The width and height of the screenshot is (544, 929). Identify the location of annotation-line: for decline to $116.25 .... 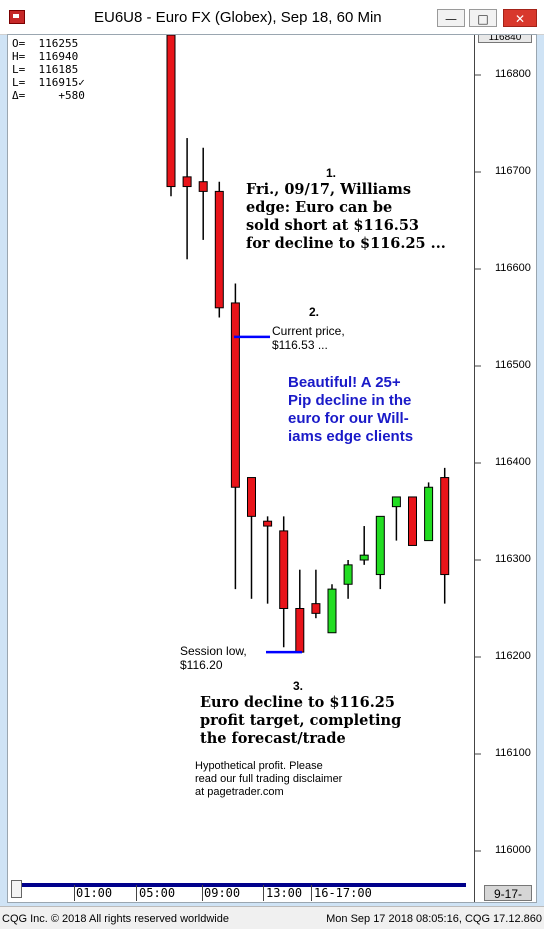
(346, 243).